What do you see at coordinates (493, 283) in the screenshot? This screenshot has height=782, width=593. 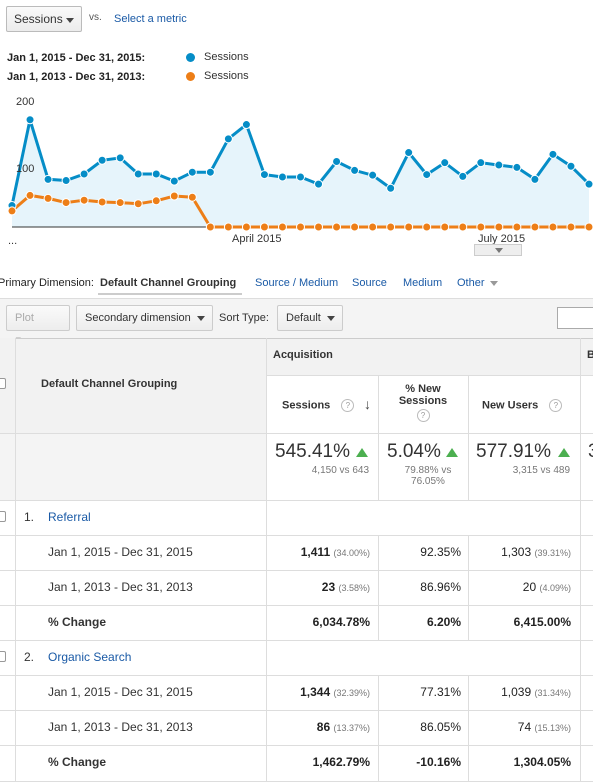 I see `chevron-down-icon` at bounding box center [493, 283].